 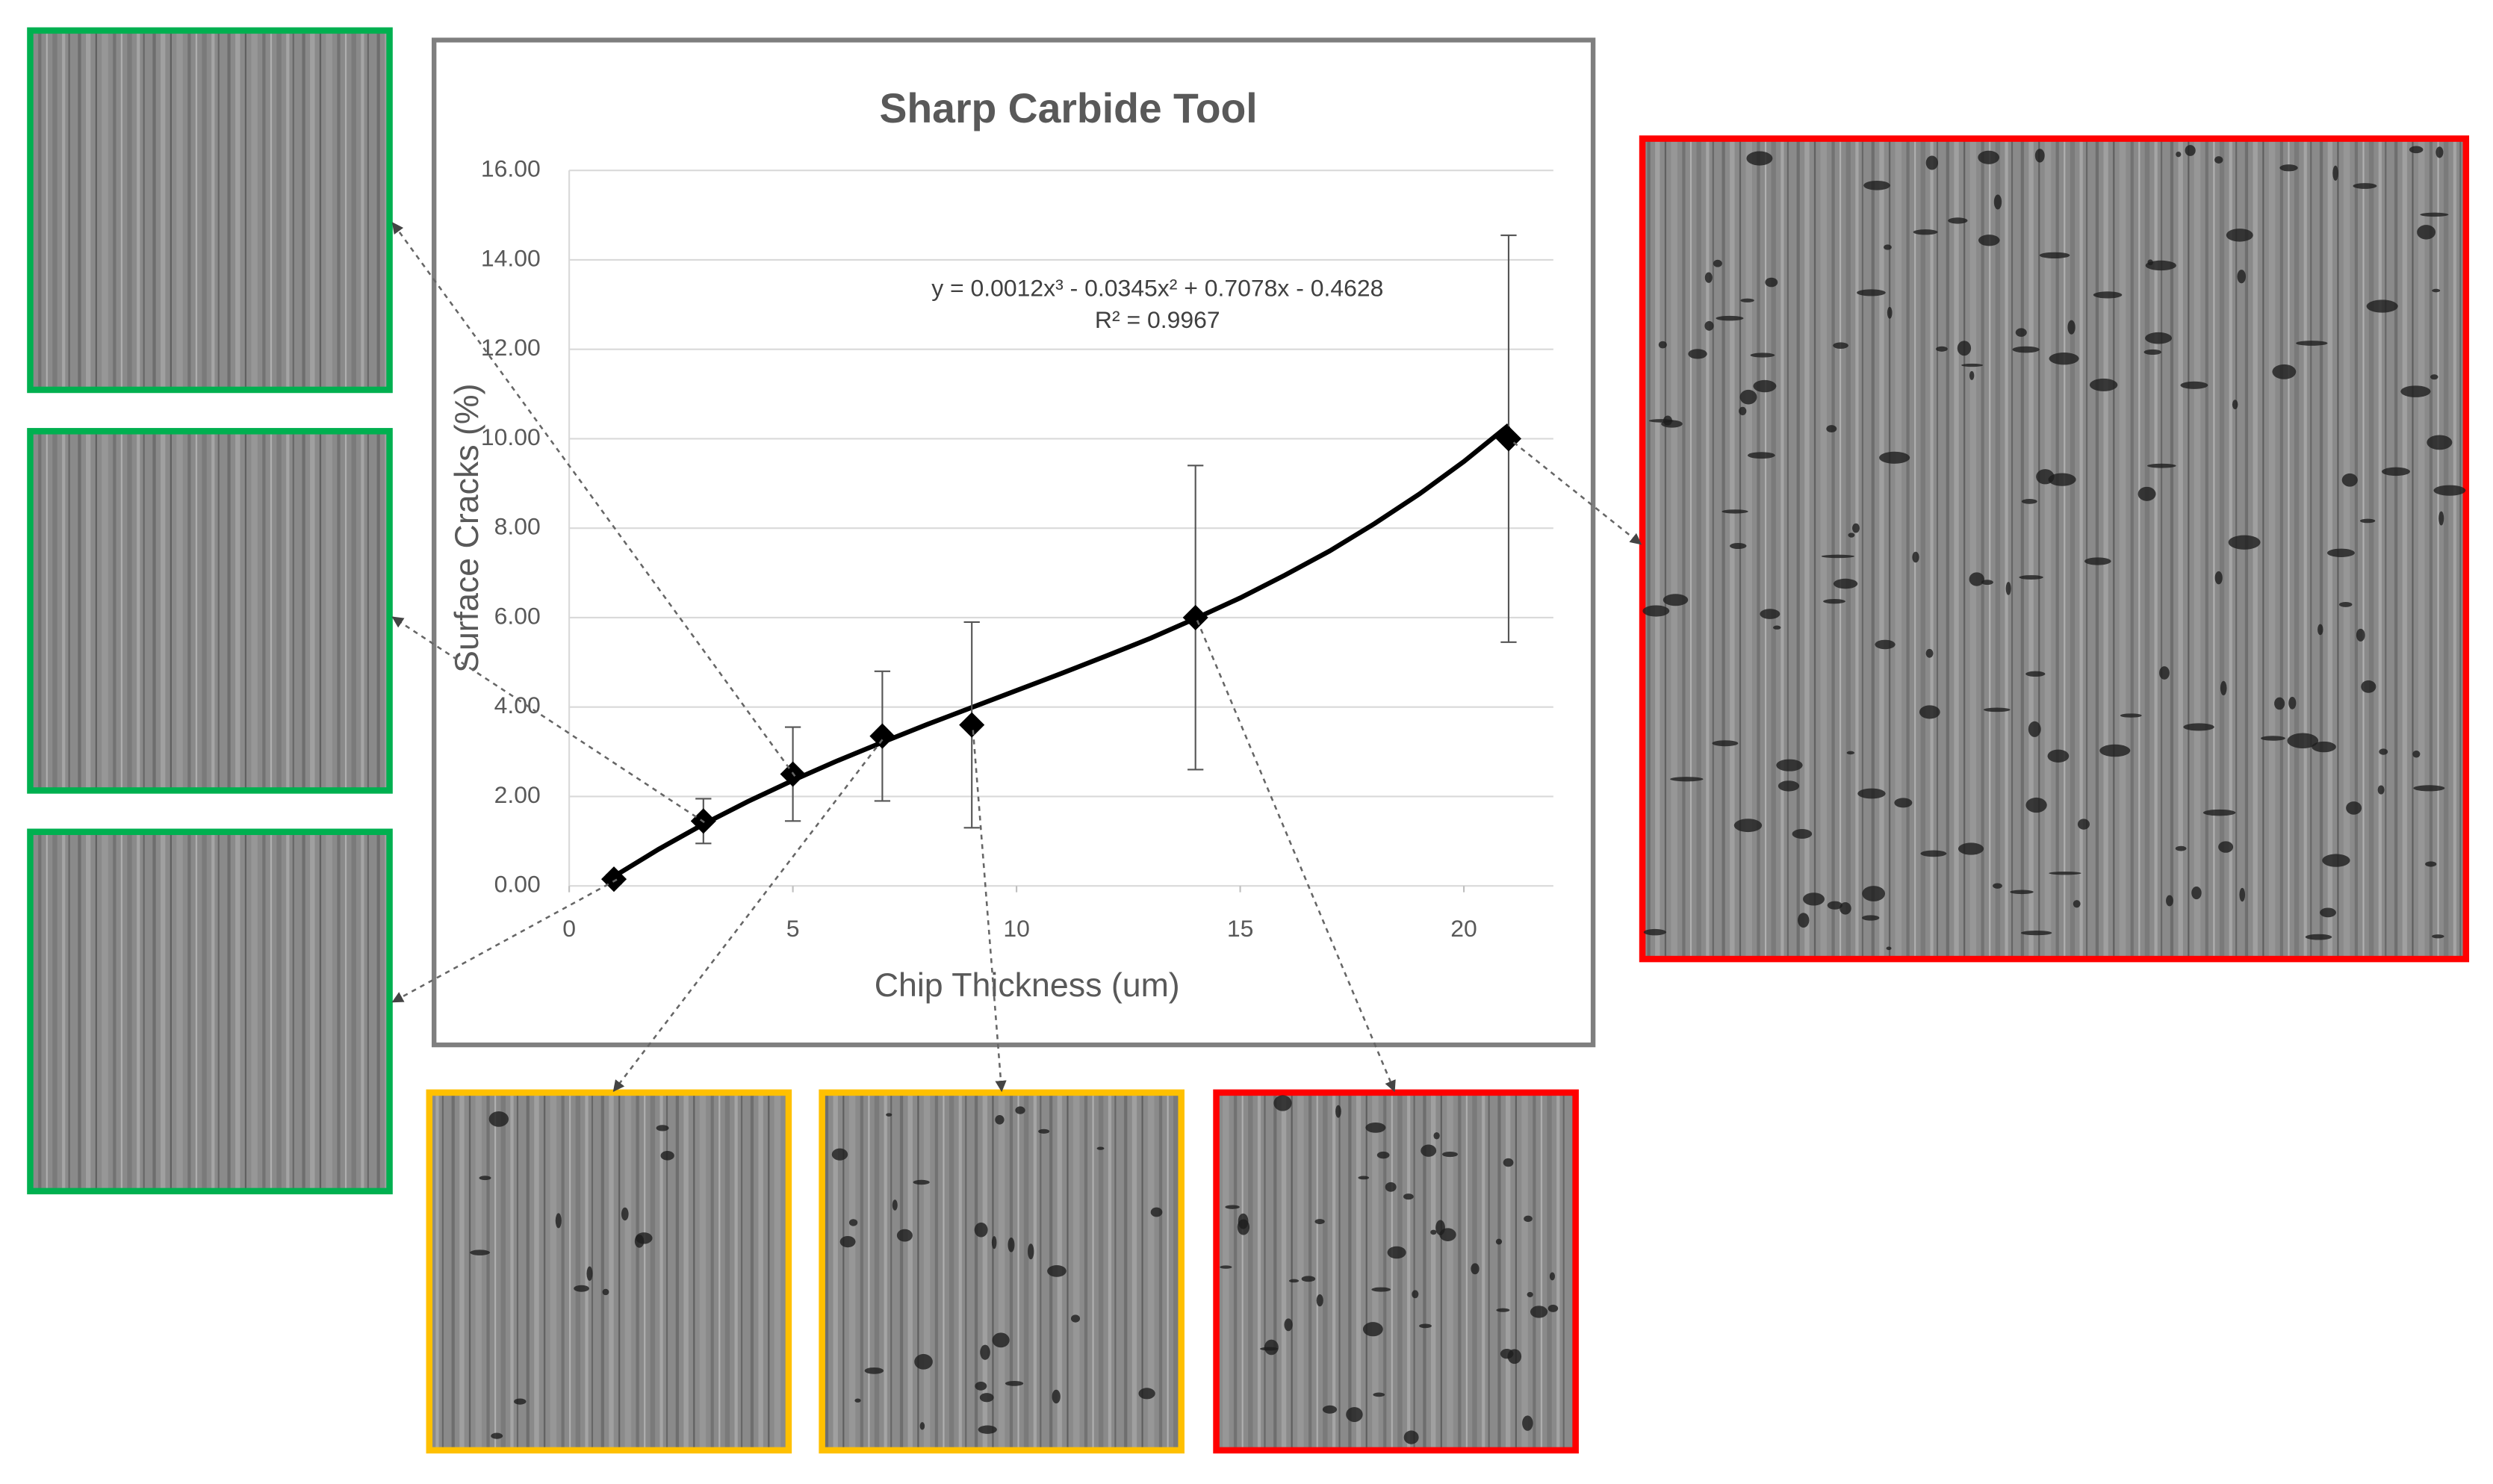 I want to click on y-tick-label: 16.00, so click(x=511, y=169).